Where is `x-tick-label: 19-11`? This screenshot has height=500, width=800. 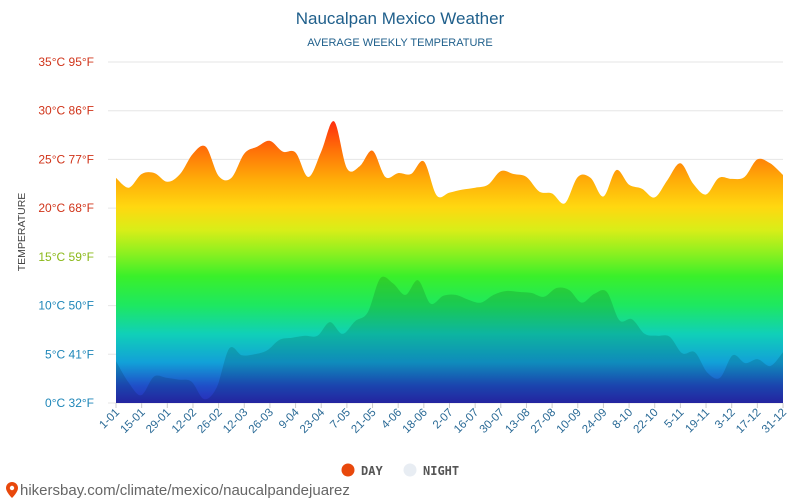
x-tick-label: 19-11 is located at coordinates (697, 421).